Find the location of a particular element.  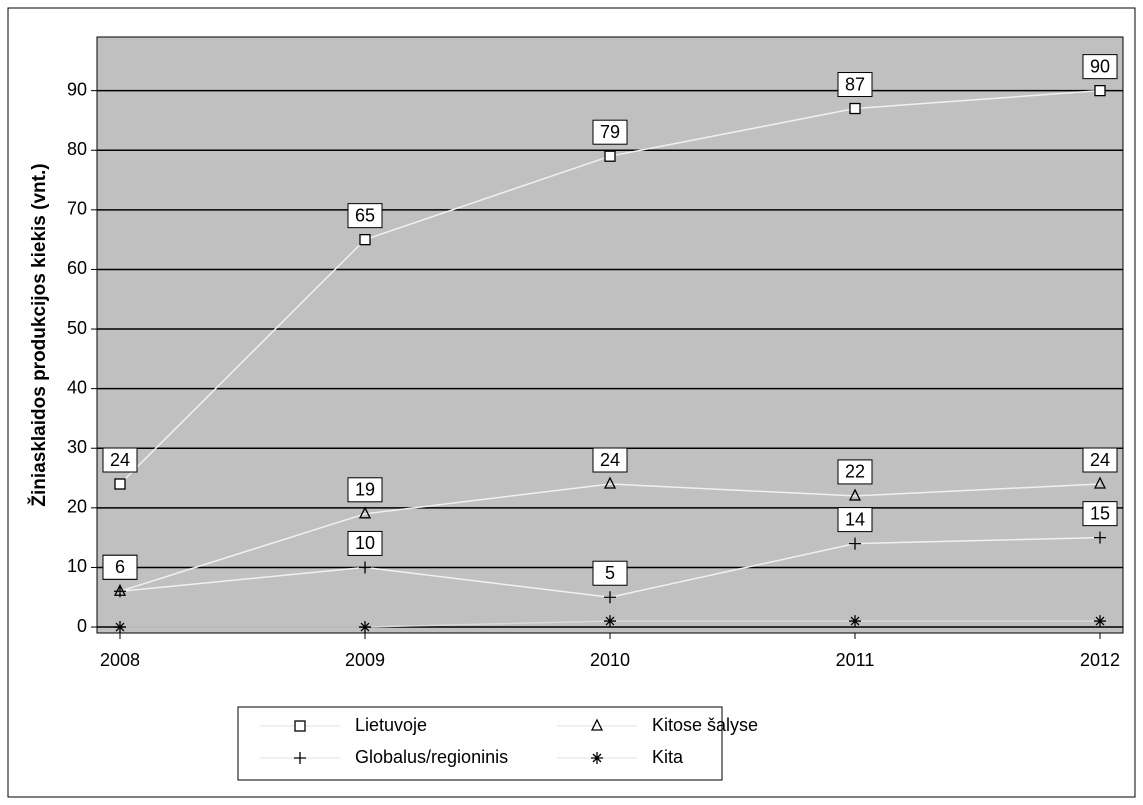

y-tick-label: 10 is located at coordinates (77, 566).